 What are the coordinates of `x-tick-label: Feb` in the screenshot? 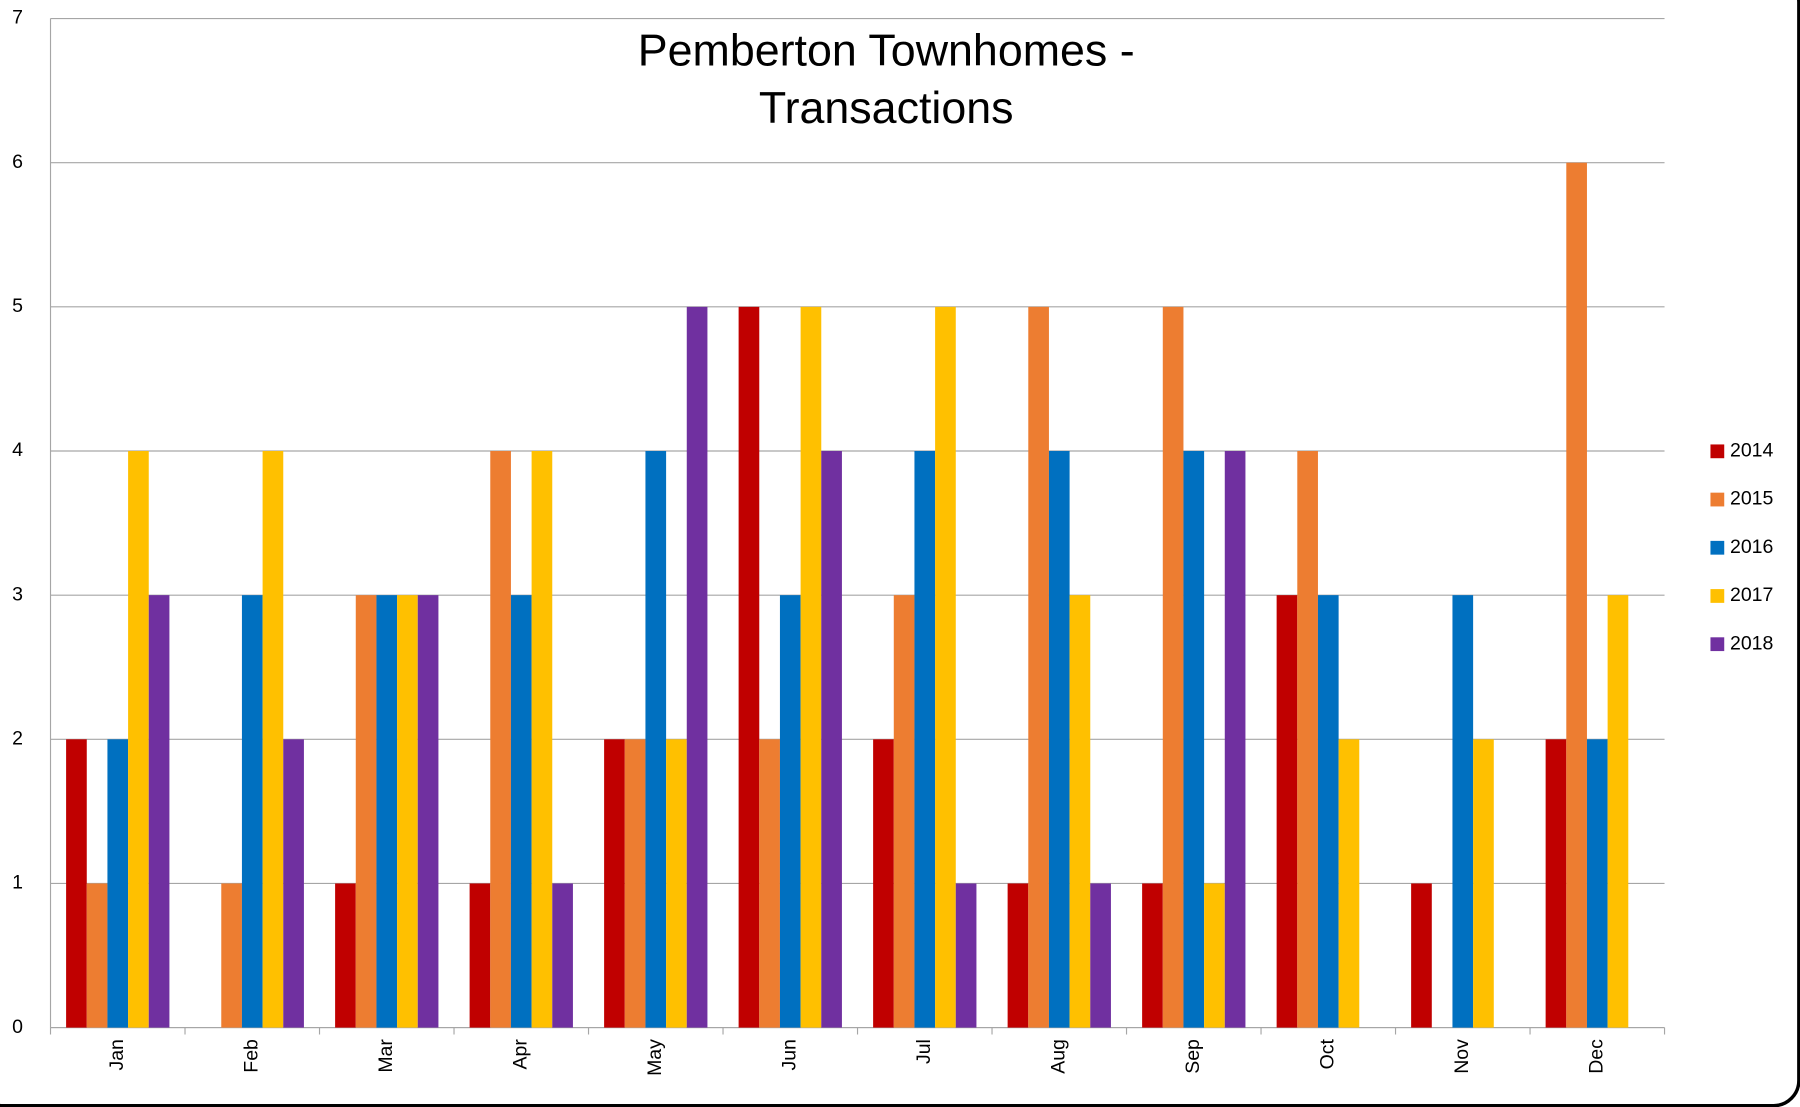 It's located at (251, 1056).